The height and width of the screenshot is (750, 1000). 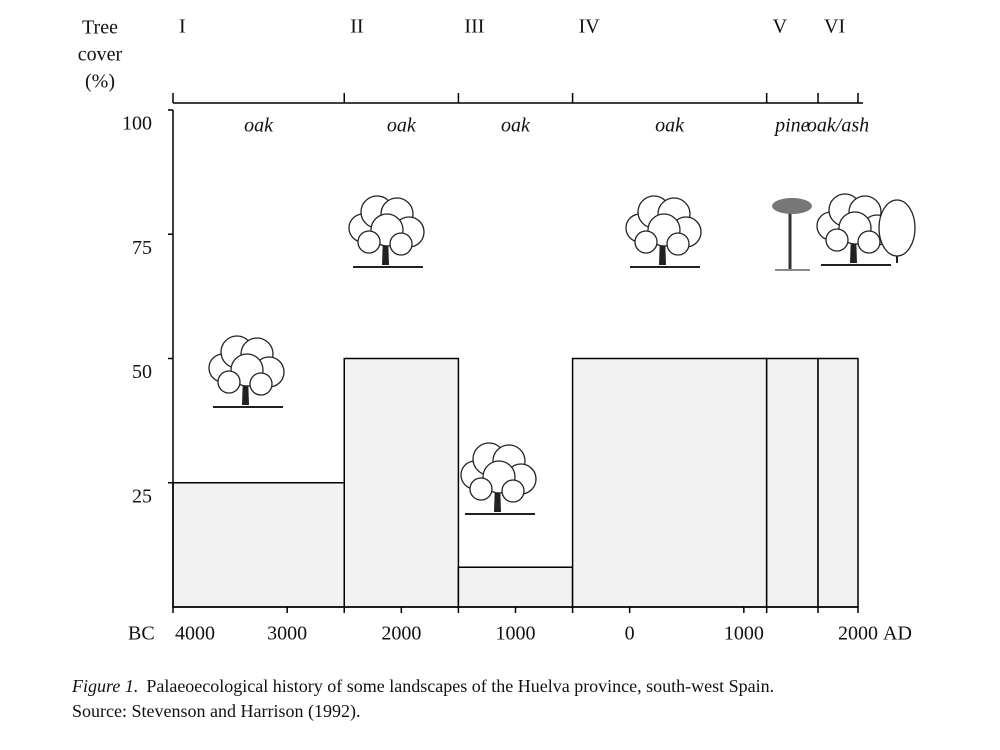 What do you see at coordinates (834, 27) in the screenshot?
I see `period-label: VI` at bounding box center [834, 27].